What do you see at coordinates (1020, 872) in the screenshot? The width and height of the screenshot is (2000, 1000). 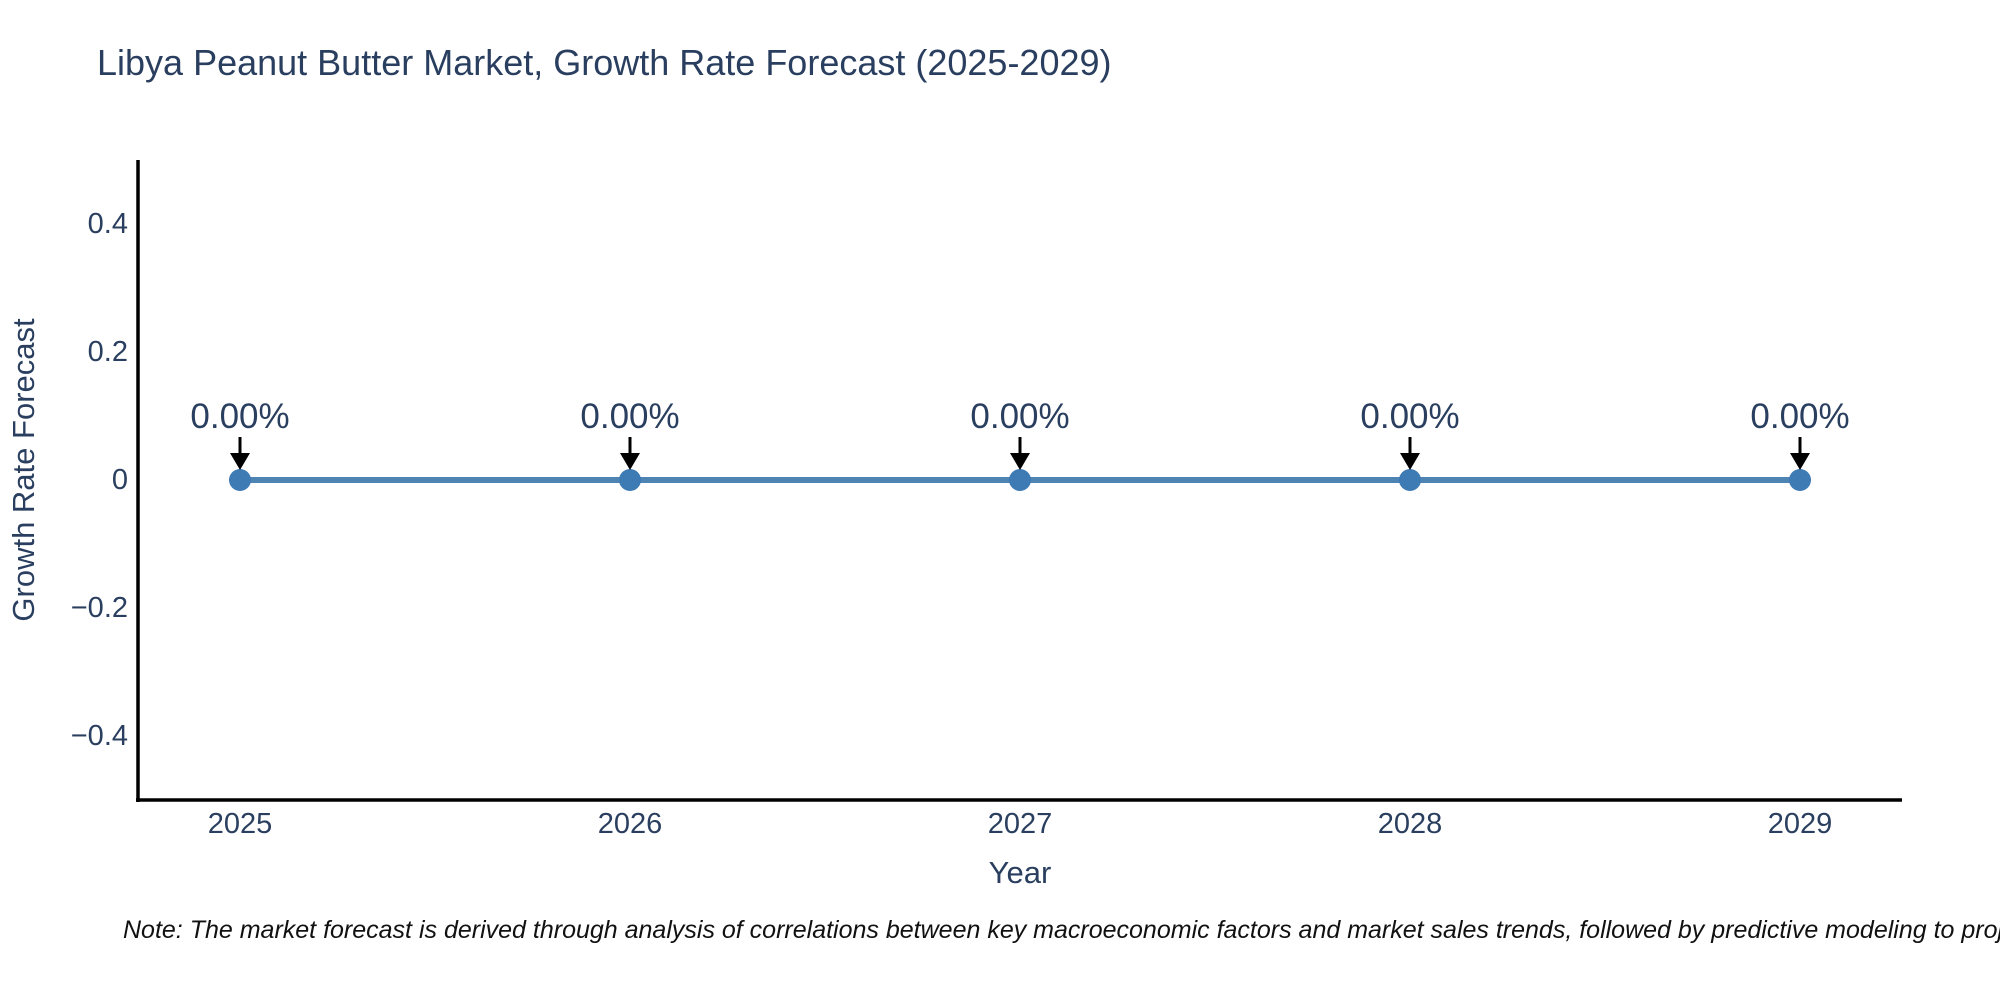 I see `x-axis-title: Year` at bounding box center [1020, 872].